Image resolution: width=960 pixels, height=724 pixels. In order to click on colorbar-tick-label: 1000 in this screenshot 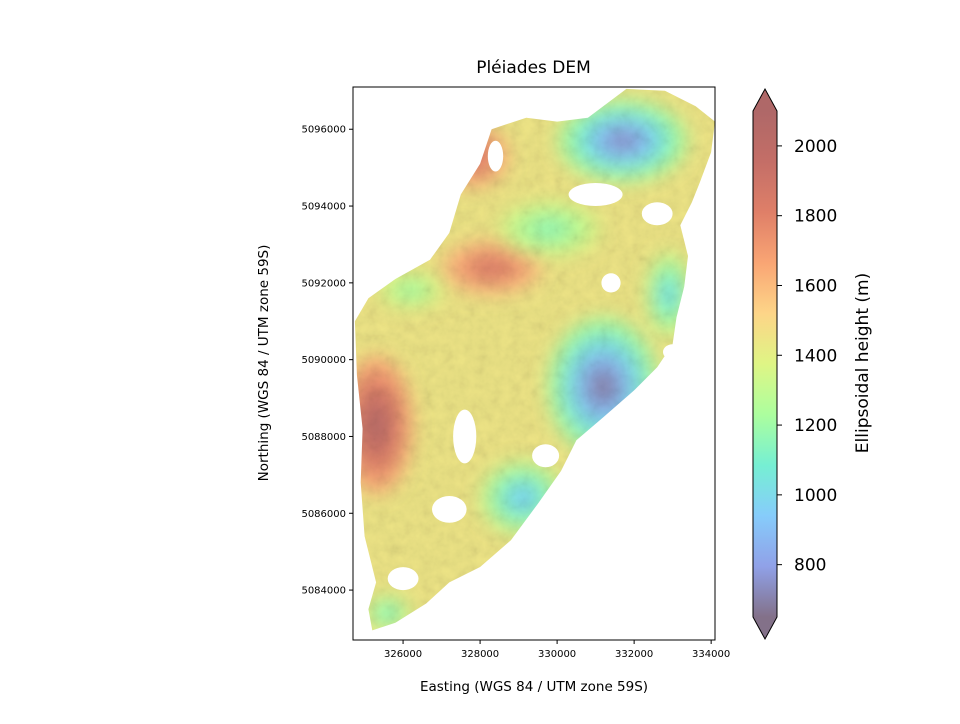, I will do `click(815, 496)`.